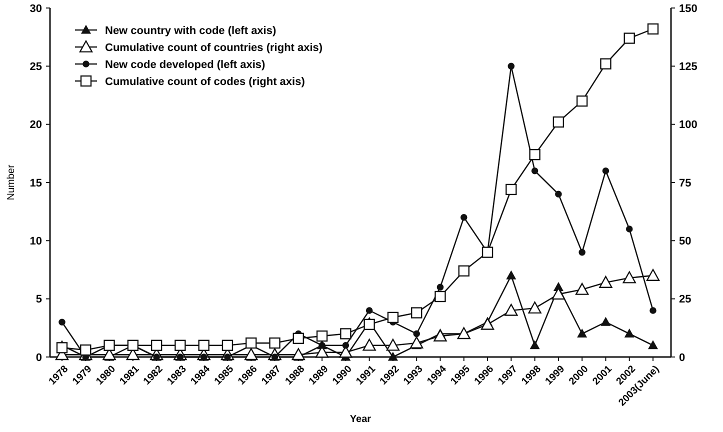 This screenshot has height=432, width=723. What do you see at coordinates (39, 358) in the screenshot?
I see `y-tick-label: 0` at bounding box center [39, 358].